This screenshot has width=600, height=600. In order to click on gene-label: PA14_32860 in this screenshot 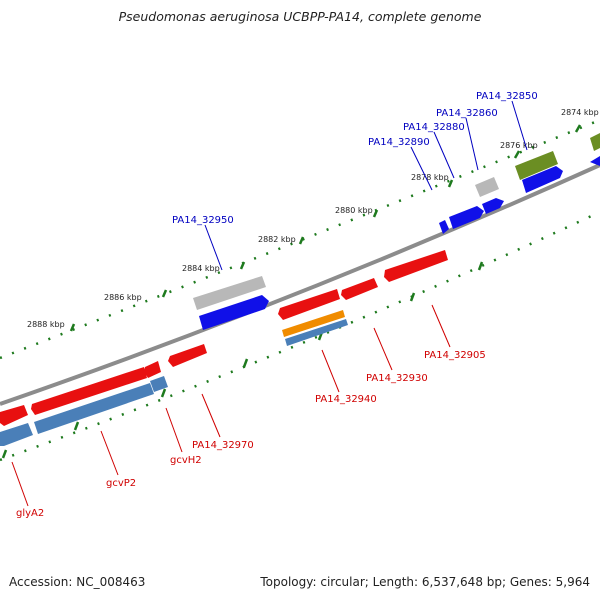, I will do `click(467, 113)`.